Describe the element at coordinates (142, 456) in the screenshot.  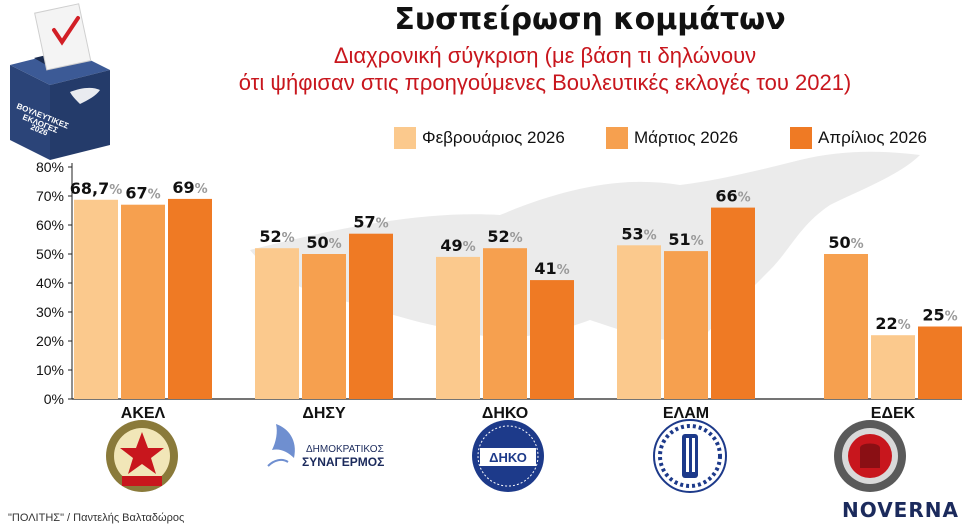
I see `akel-logo-icon` at that location.